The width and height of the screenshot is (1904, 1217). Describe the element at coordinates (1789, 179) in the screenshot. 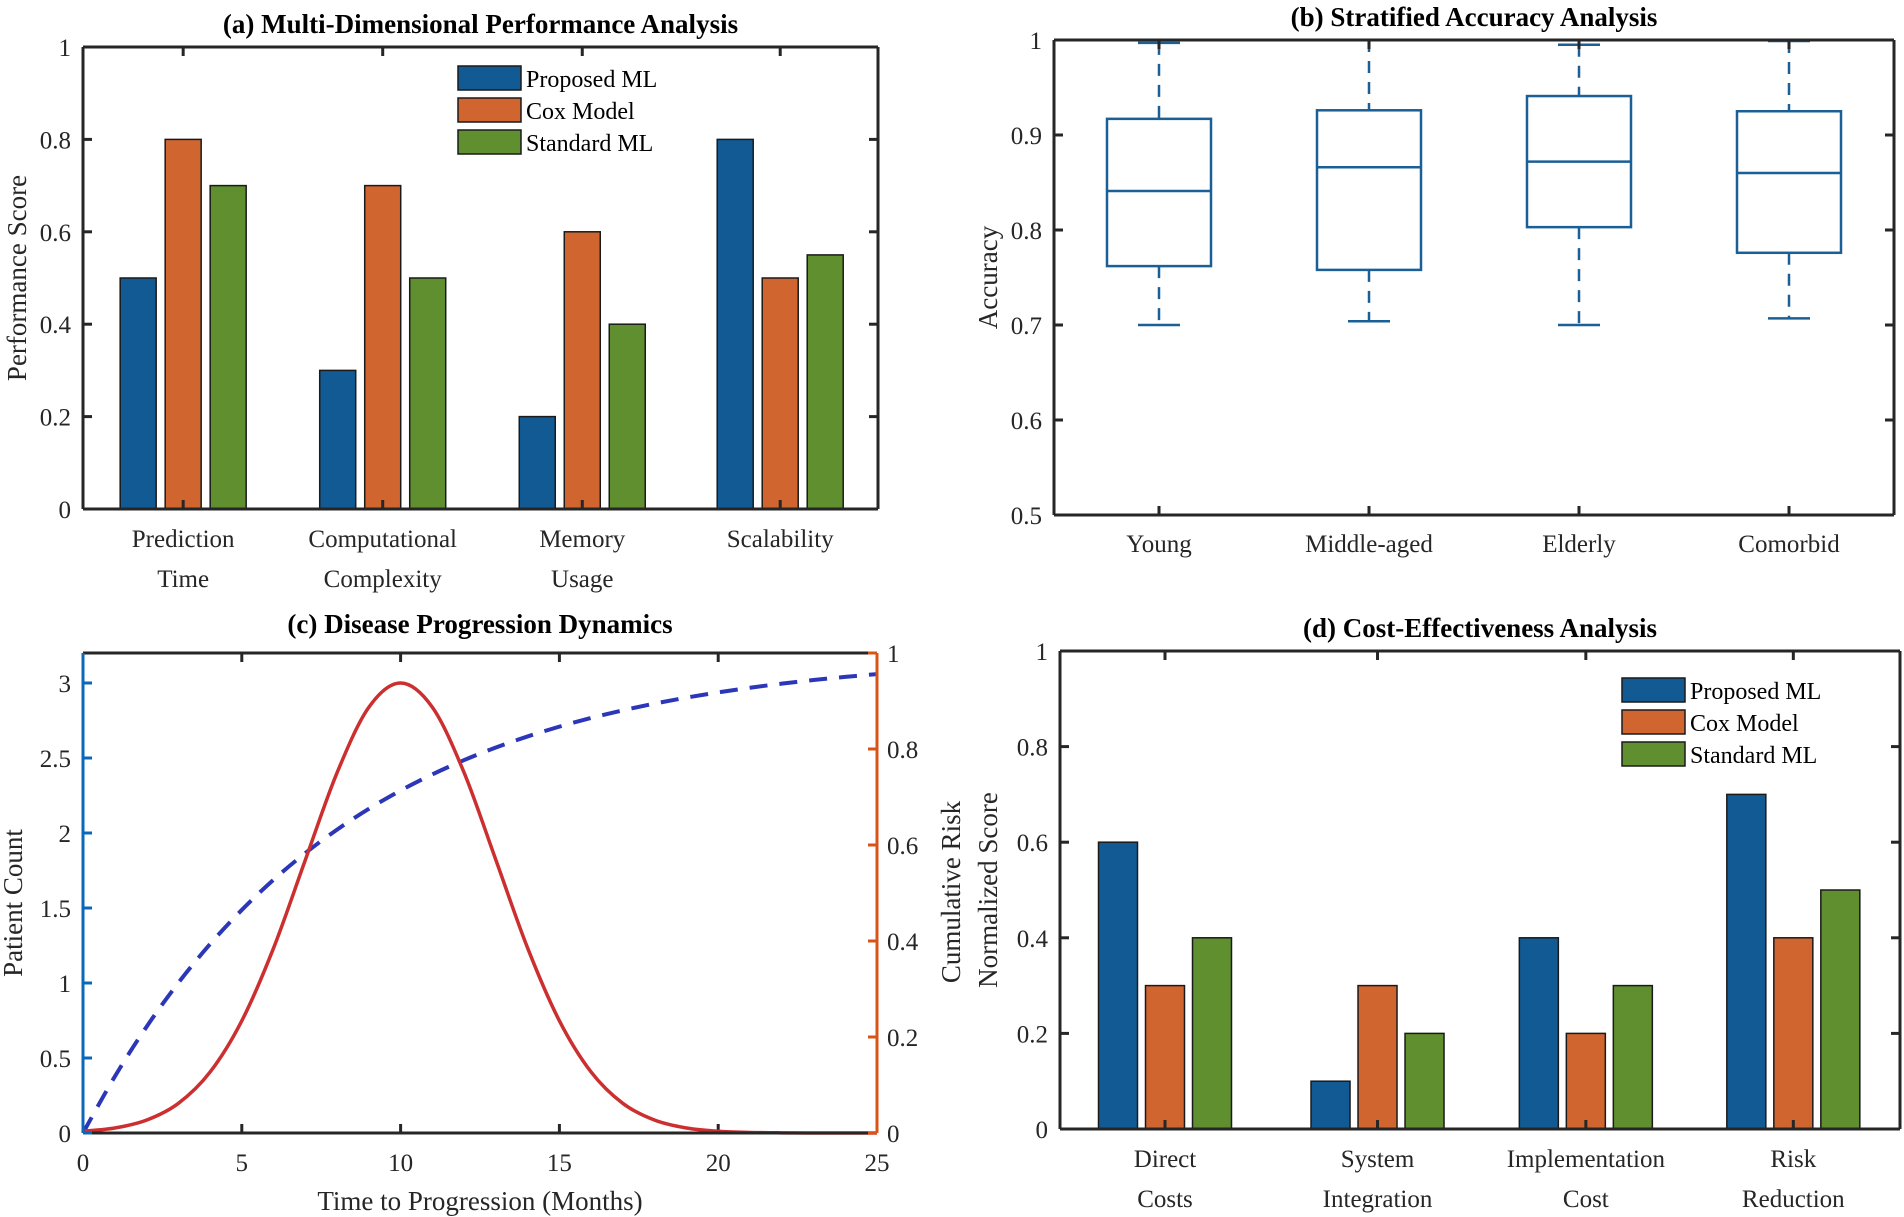

I see `box-comorbid` at that location.